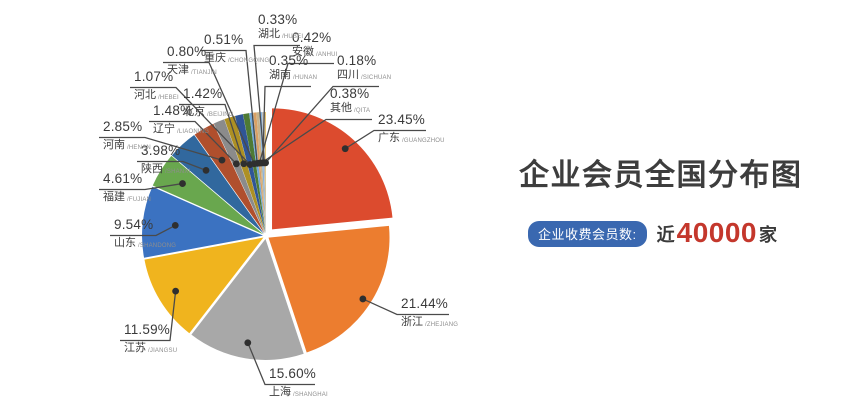  What do you see at coordinates (312, 37) in the screenshot?
I see `label-percent: 0.42%` at bounding box center [312, 37].